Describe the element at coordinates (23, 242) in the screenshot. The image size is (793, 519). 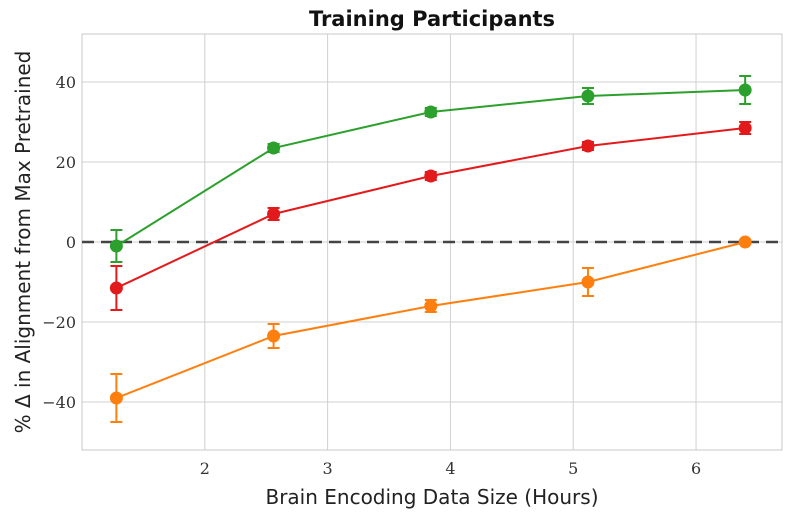
I see `y-axis-label: % Δ in Alignment from Max Pretrained` at that location.